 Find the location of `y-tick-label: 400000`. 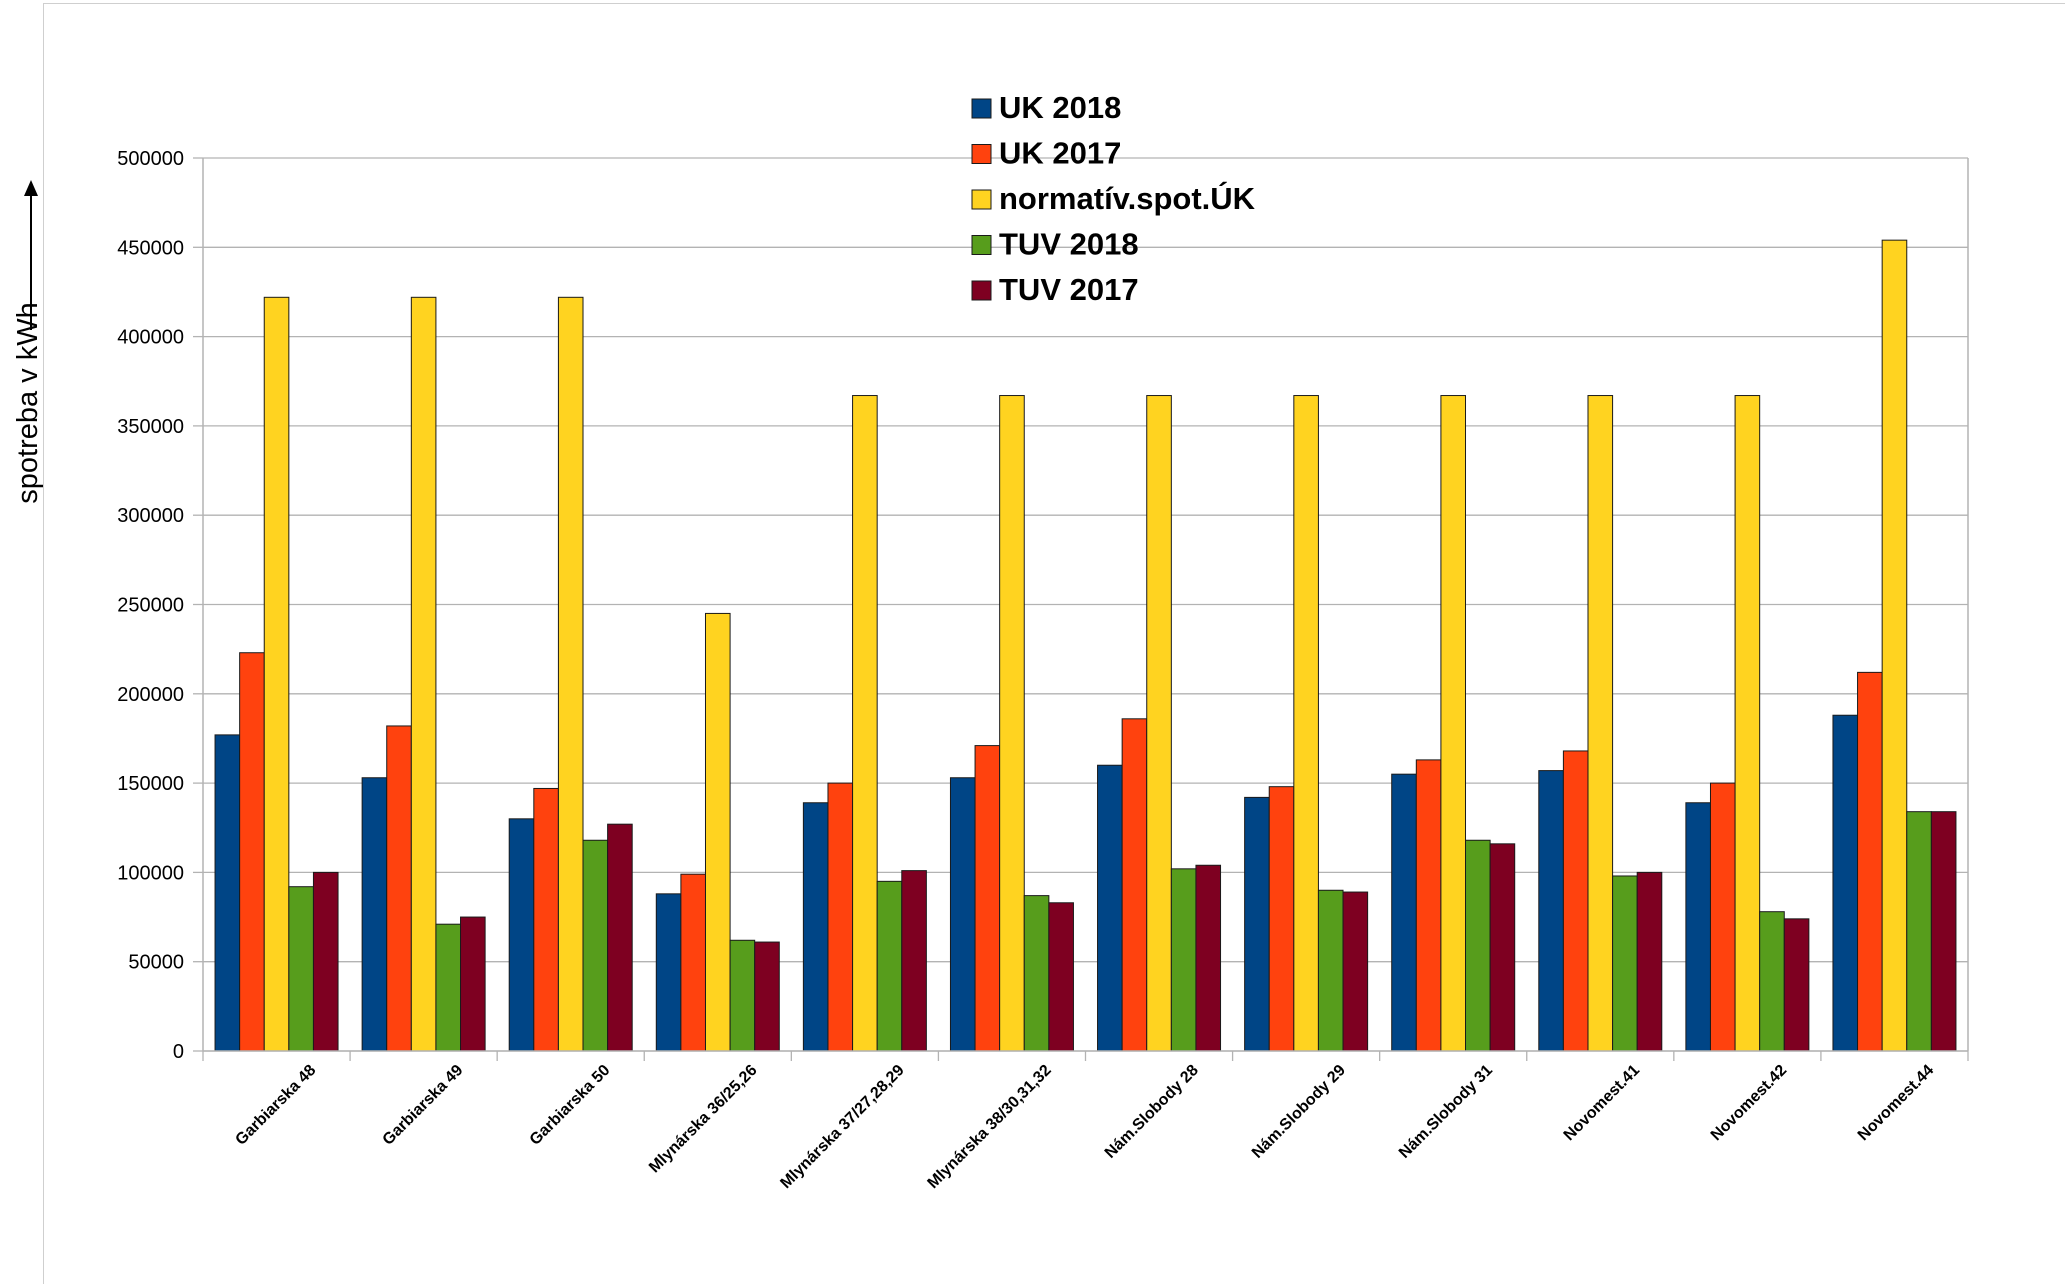

y-tick-label: 400000 is located at coordinates (150, 338).